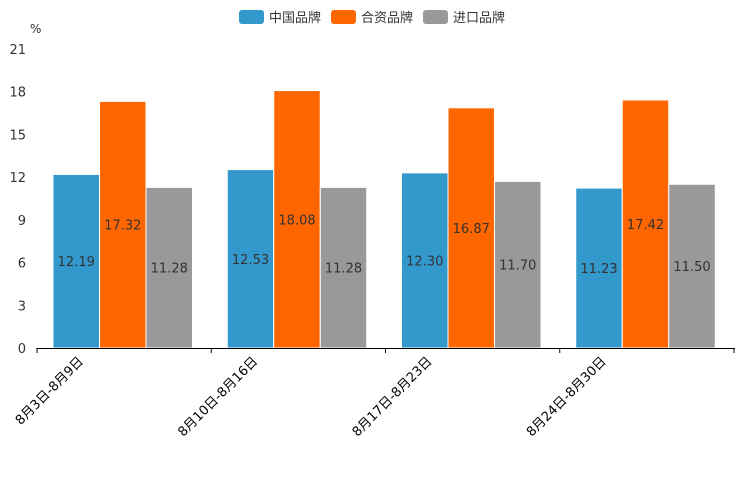 This screenshot has height=496, width=744. Describe the element at coordinates (22, 349) in the screenshot. I see `y-tick-label: 0` at that location.